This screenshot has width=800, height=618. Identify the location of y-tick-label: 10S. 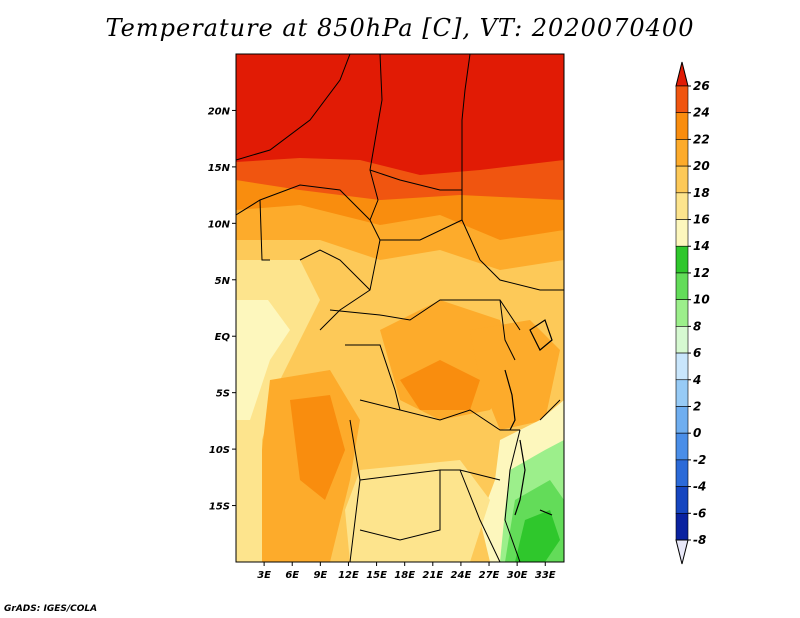
(219, 450).